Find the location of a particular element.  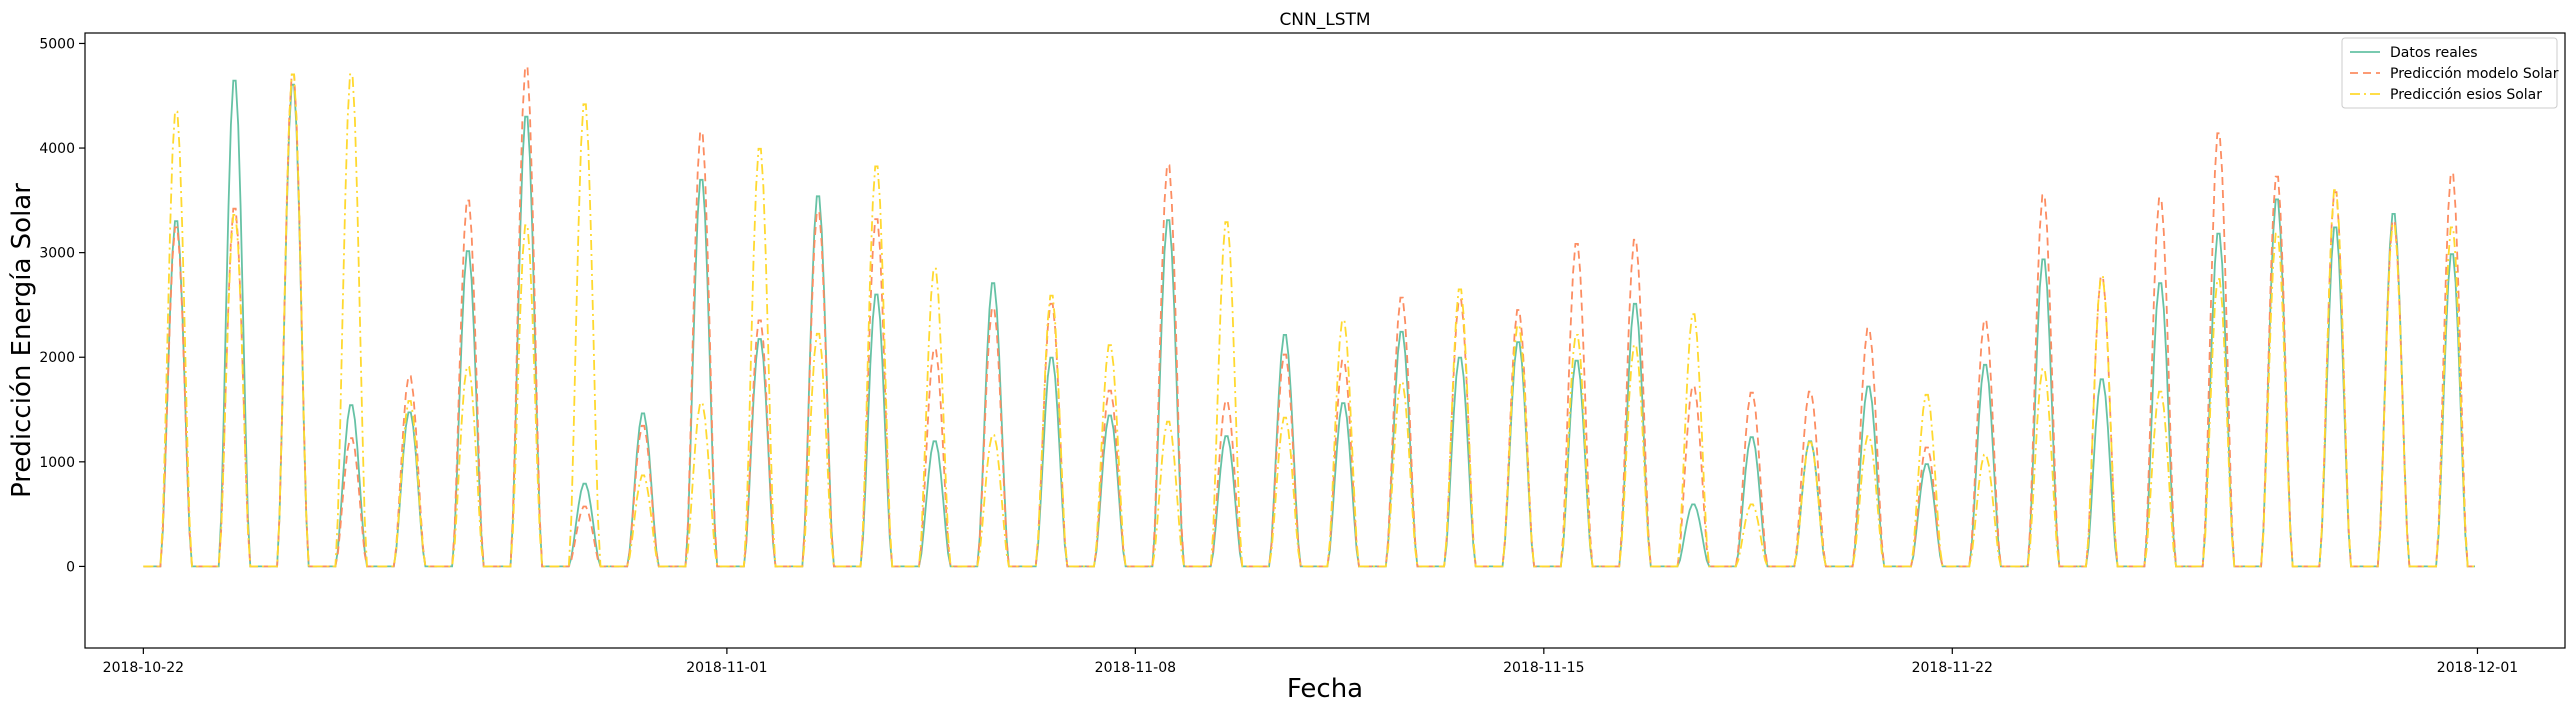

y-tick-label: 3000 is located at coordinates (57, 254).